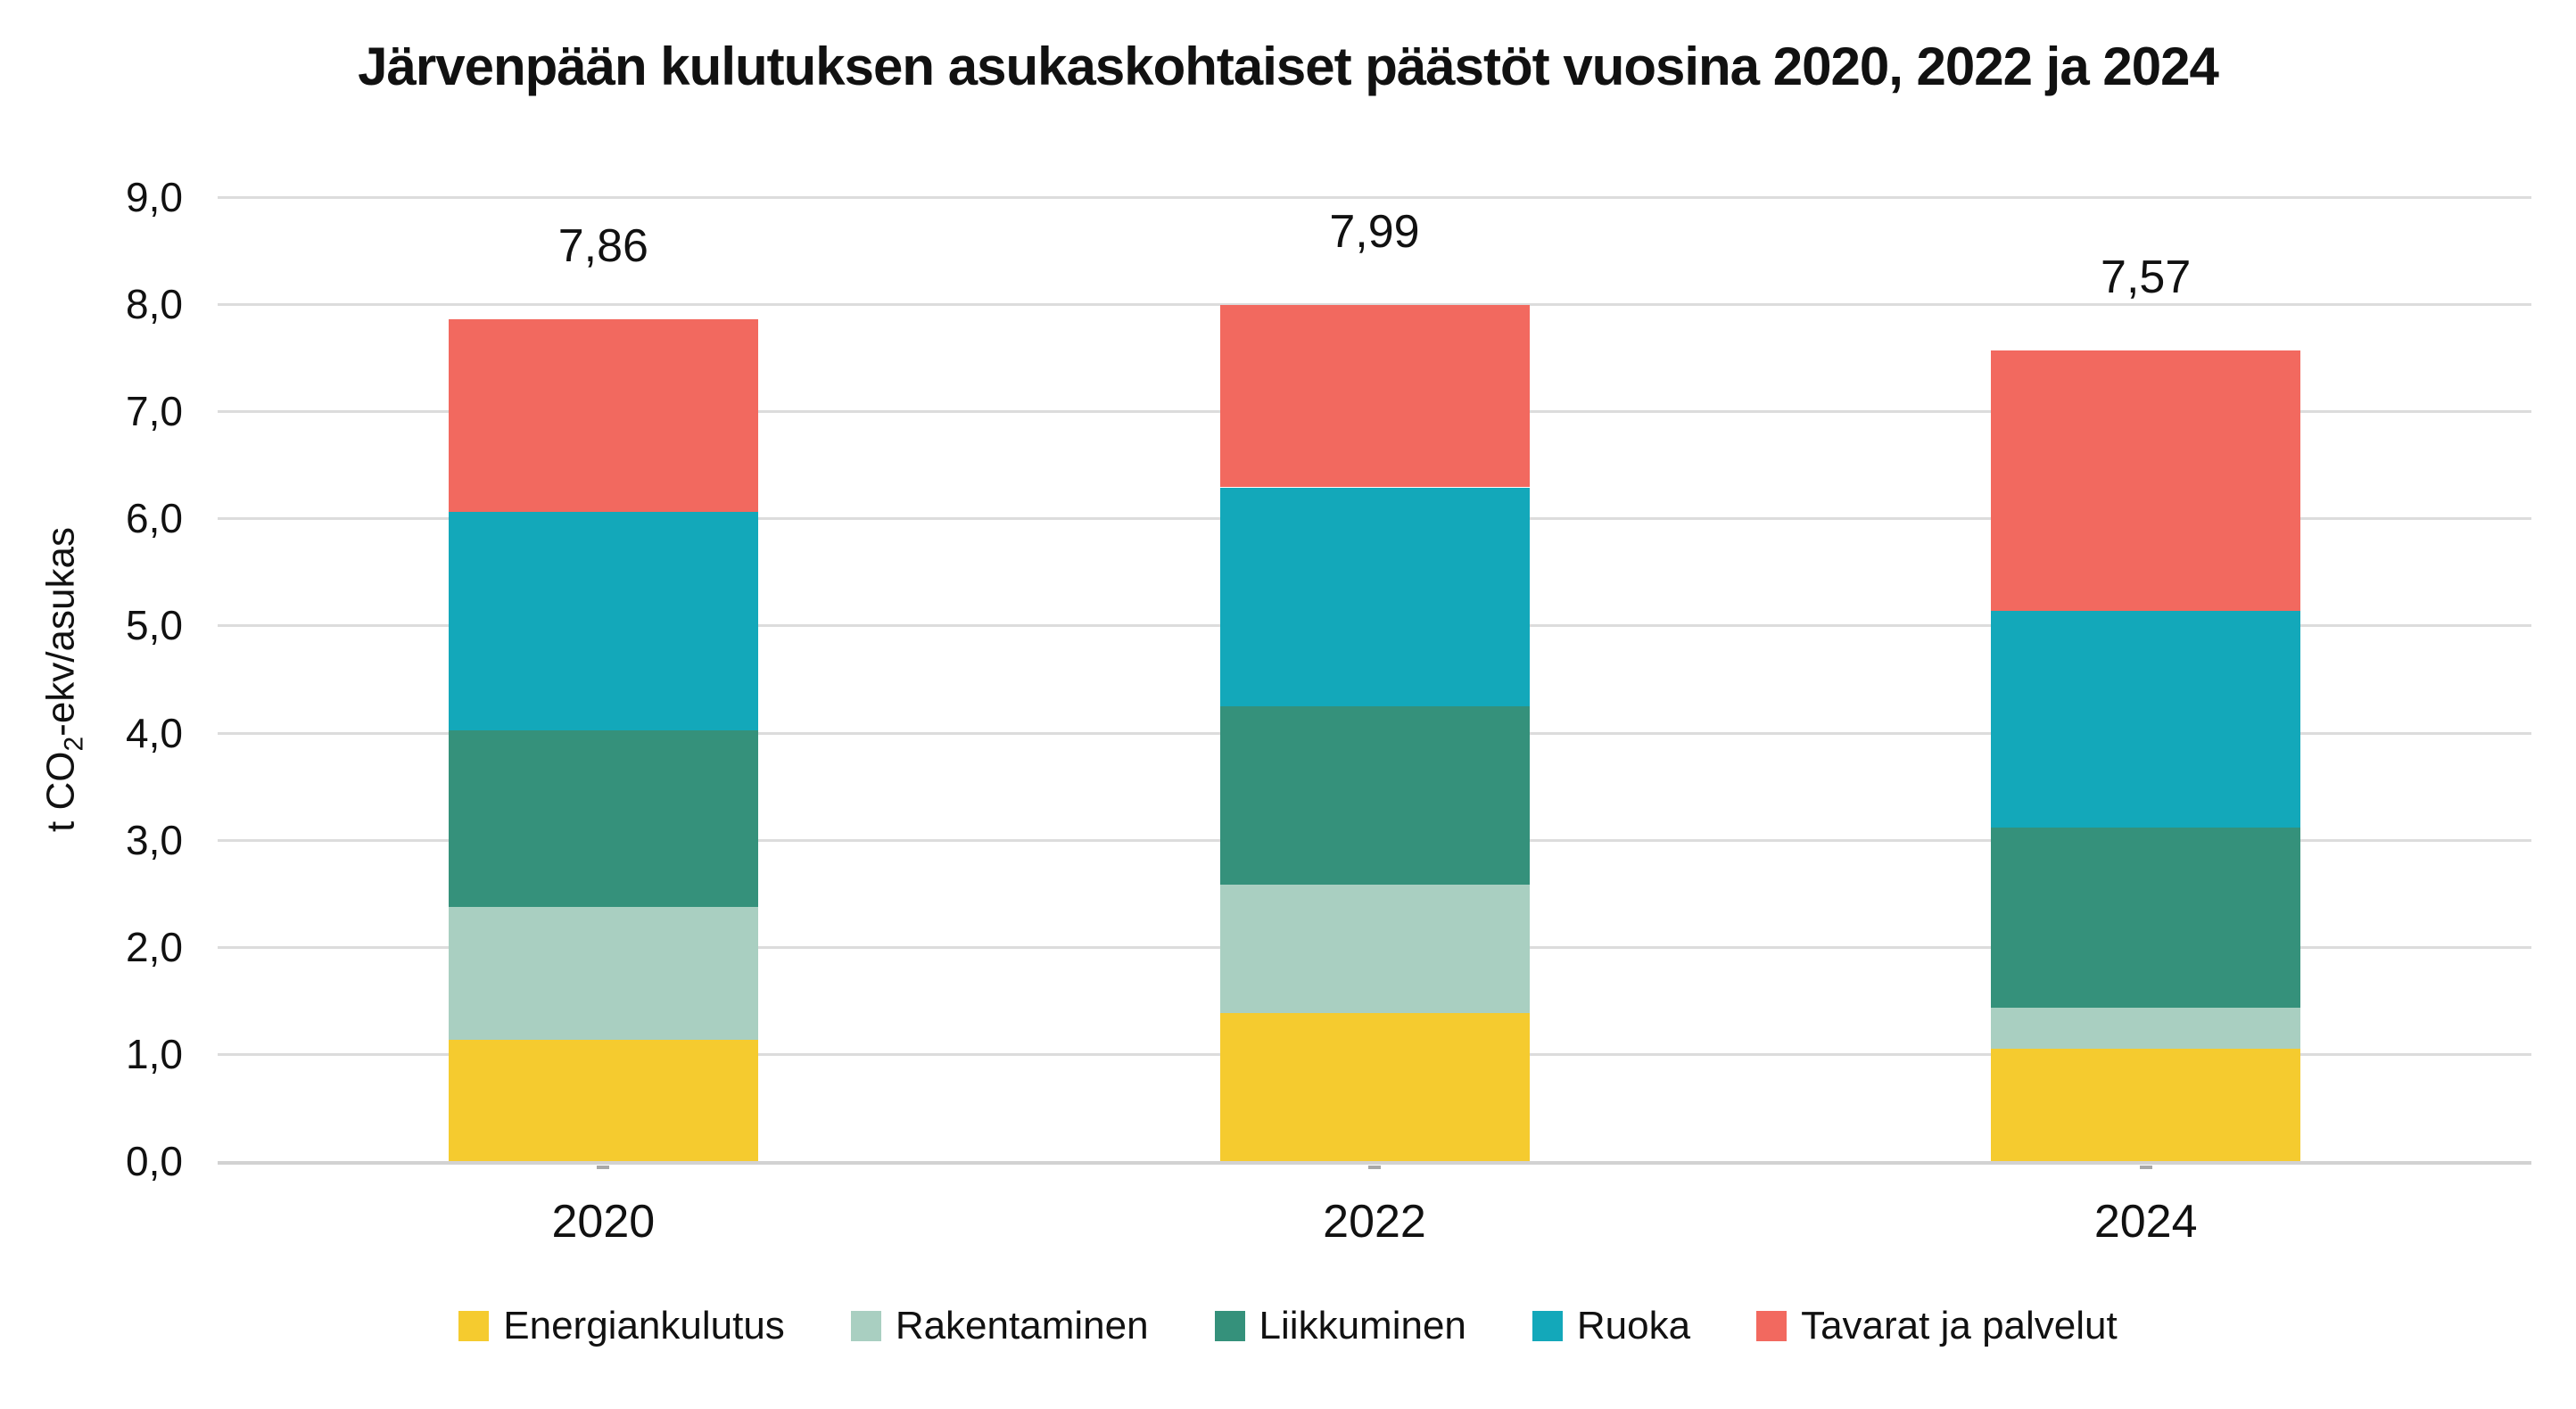 The height and width of the screenshot is (1409, 2576). I want to click on y-tick-label: 3,0, so click(155, 839).